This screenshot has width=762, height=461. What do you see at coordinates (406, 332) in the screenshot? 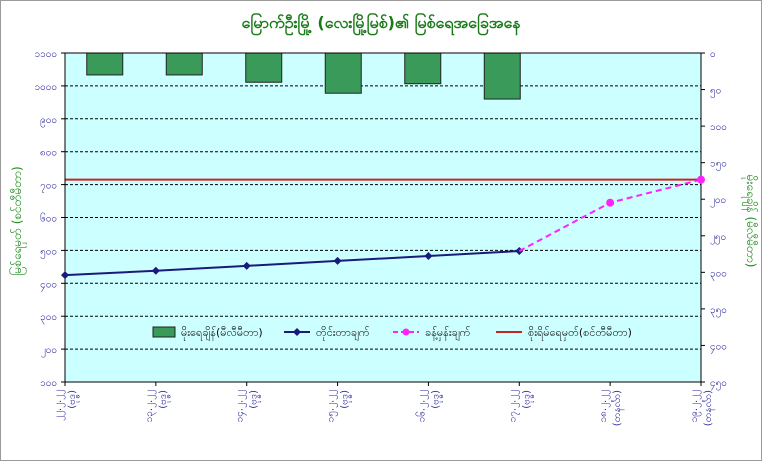
I see `legend-forecast-marker` at bounding box center [406, 332].